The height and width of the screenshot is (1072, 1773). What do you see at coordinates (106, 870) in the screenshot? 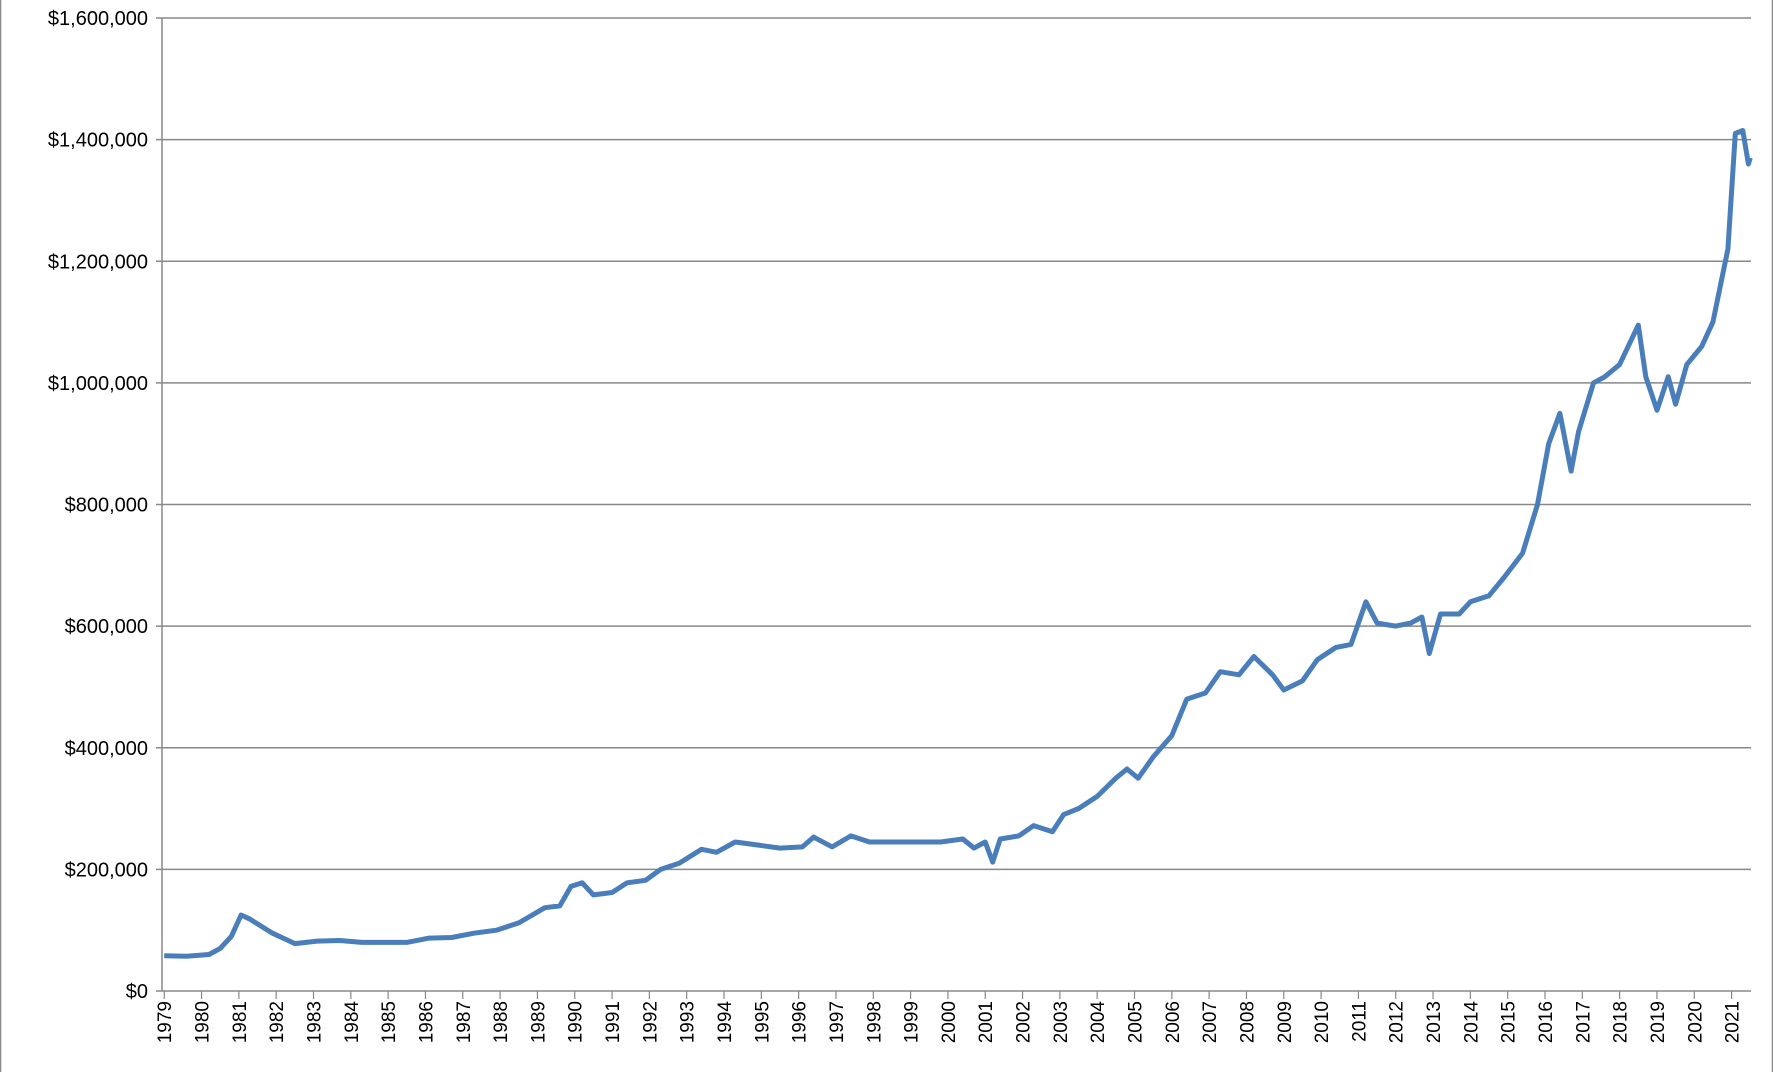
I see `y-tick-label: $200,000` at bounding box center [106, 870].